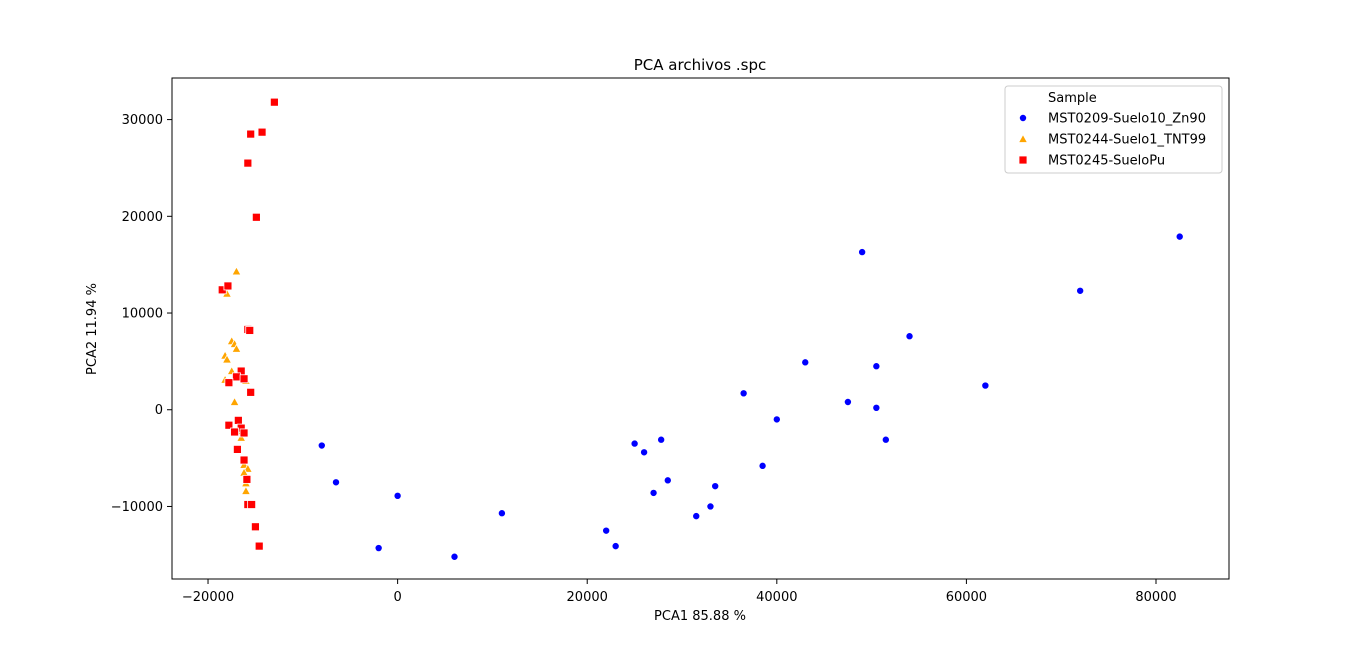 The image size is (1366, 651). Describe the element at coordinates (1072, 98) in the screenshot. I see `legend-title: Sample` at that location.